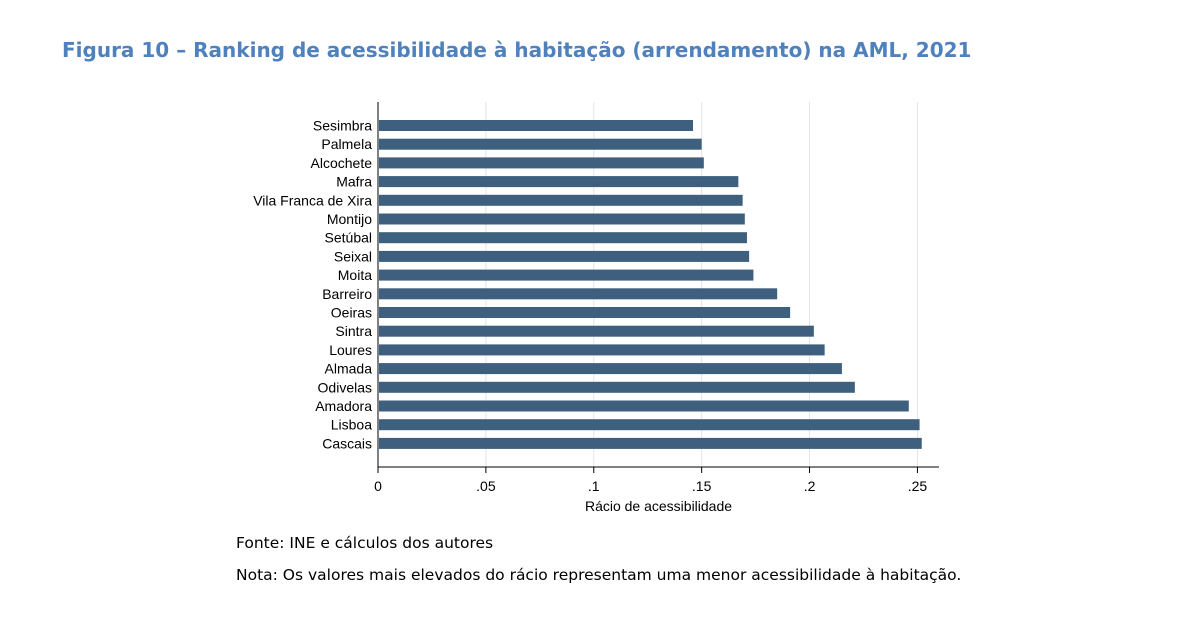 The height and width of the screenshot is (628, 1191). What do you see at coordinates (355, 275) in the screenshot?
I see `category-label: Moita` at bounding box center [355, 275].